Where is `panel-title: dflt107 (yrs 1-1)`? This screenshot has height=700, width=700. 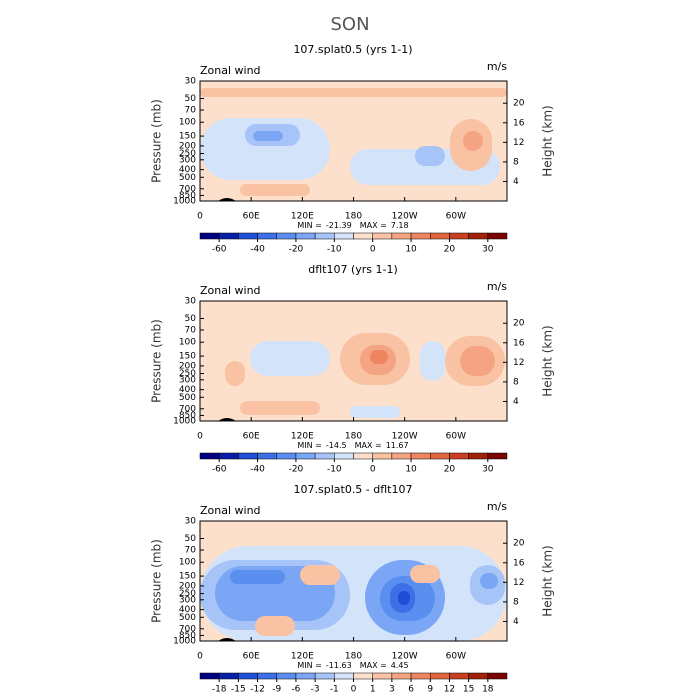 panel-title: dflt107 (yrs 1-1) is located at coordinates (353, 269).